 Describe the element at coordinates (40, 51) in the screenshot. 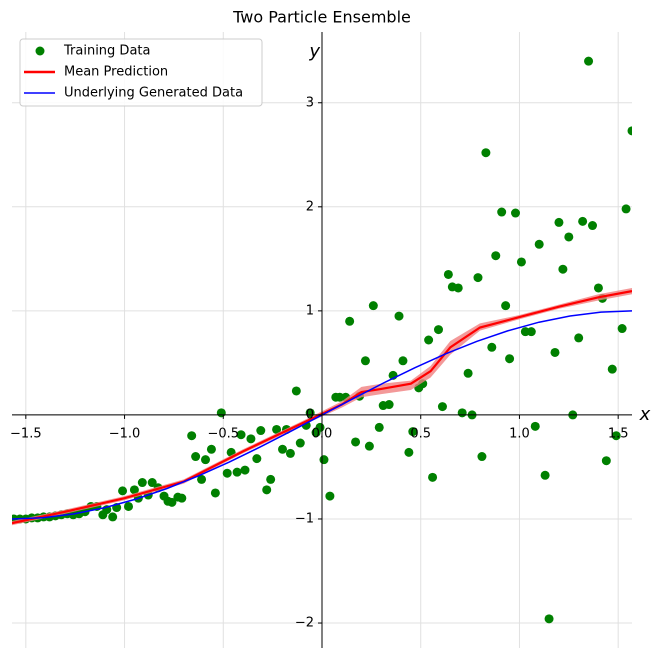

I see `legend-marker` at that location.